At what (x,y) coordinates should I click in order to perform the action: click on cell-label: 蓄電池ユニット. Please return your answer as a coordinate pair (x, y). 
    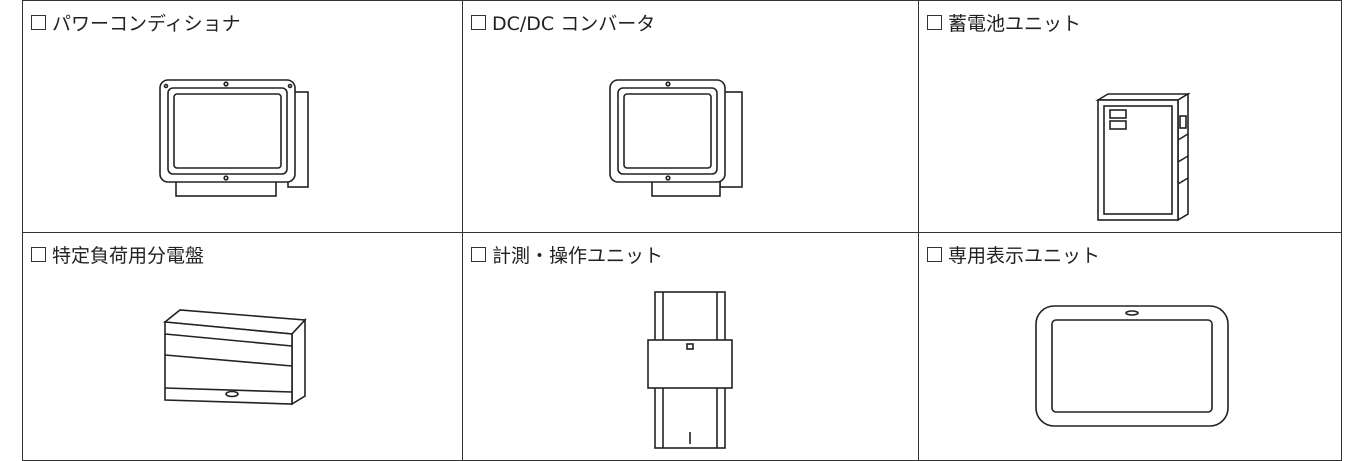
    Looking at the image, I should click on (1004, 22).